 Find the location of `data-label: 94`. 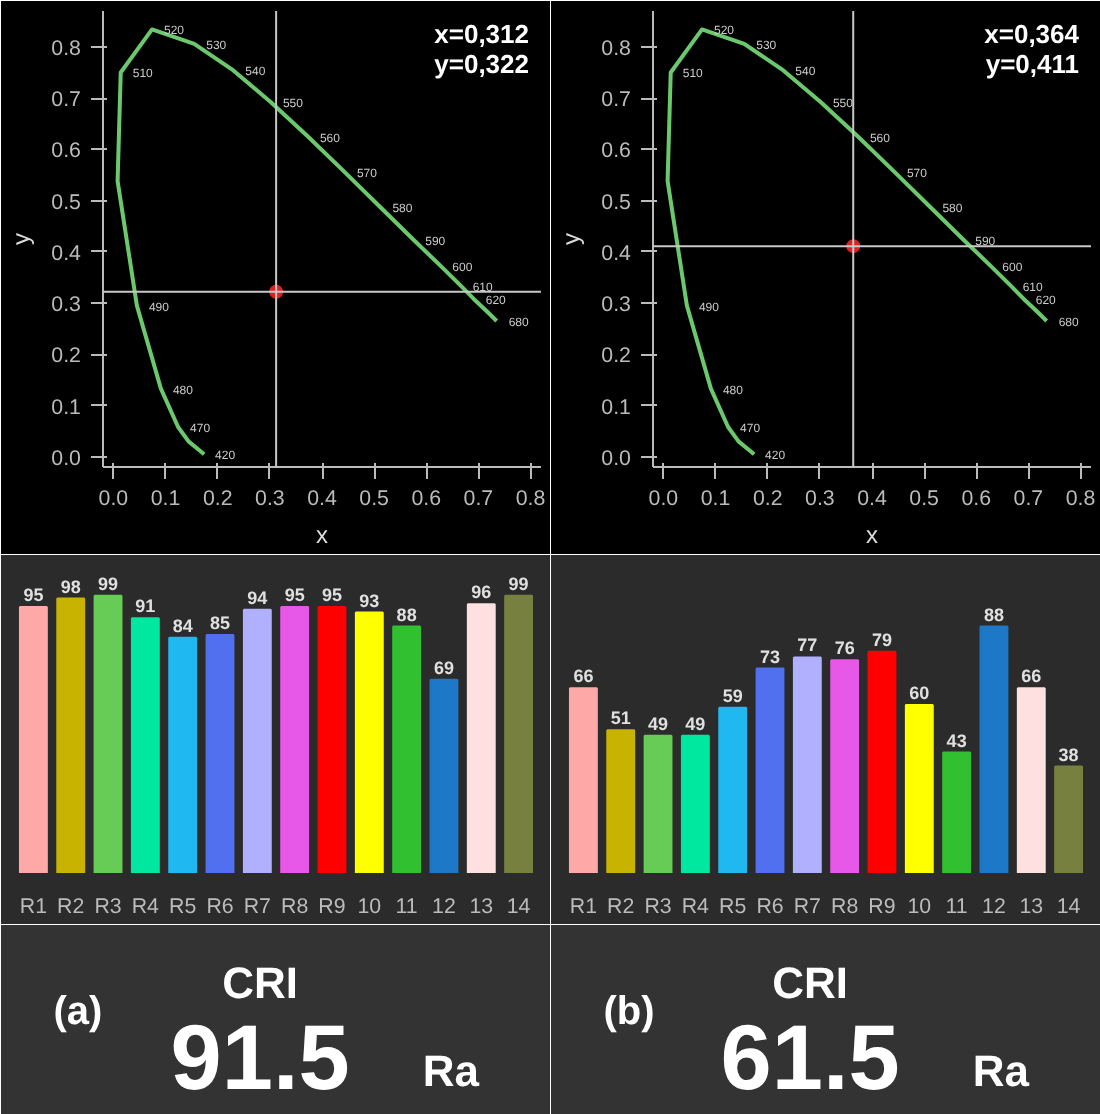

data-label: 94 is located at coordinates (257, 597).